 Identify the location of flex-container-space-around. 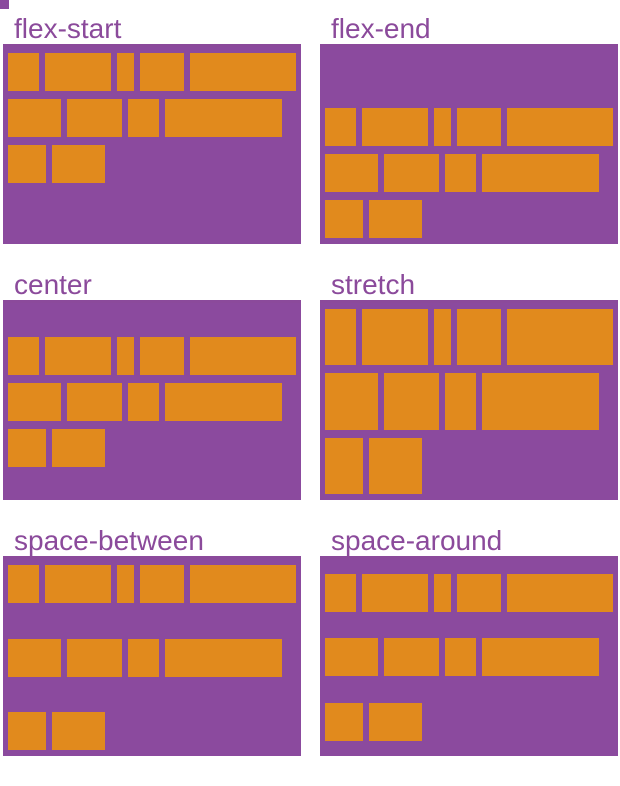
(469, 657).